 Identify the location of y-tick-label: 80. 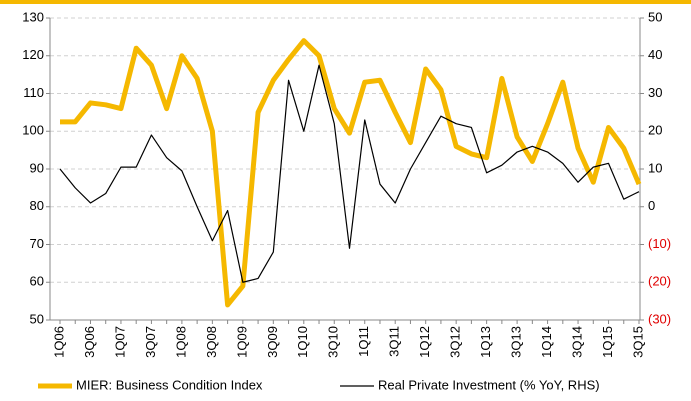
(37, 205).